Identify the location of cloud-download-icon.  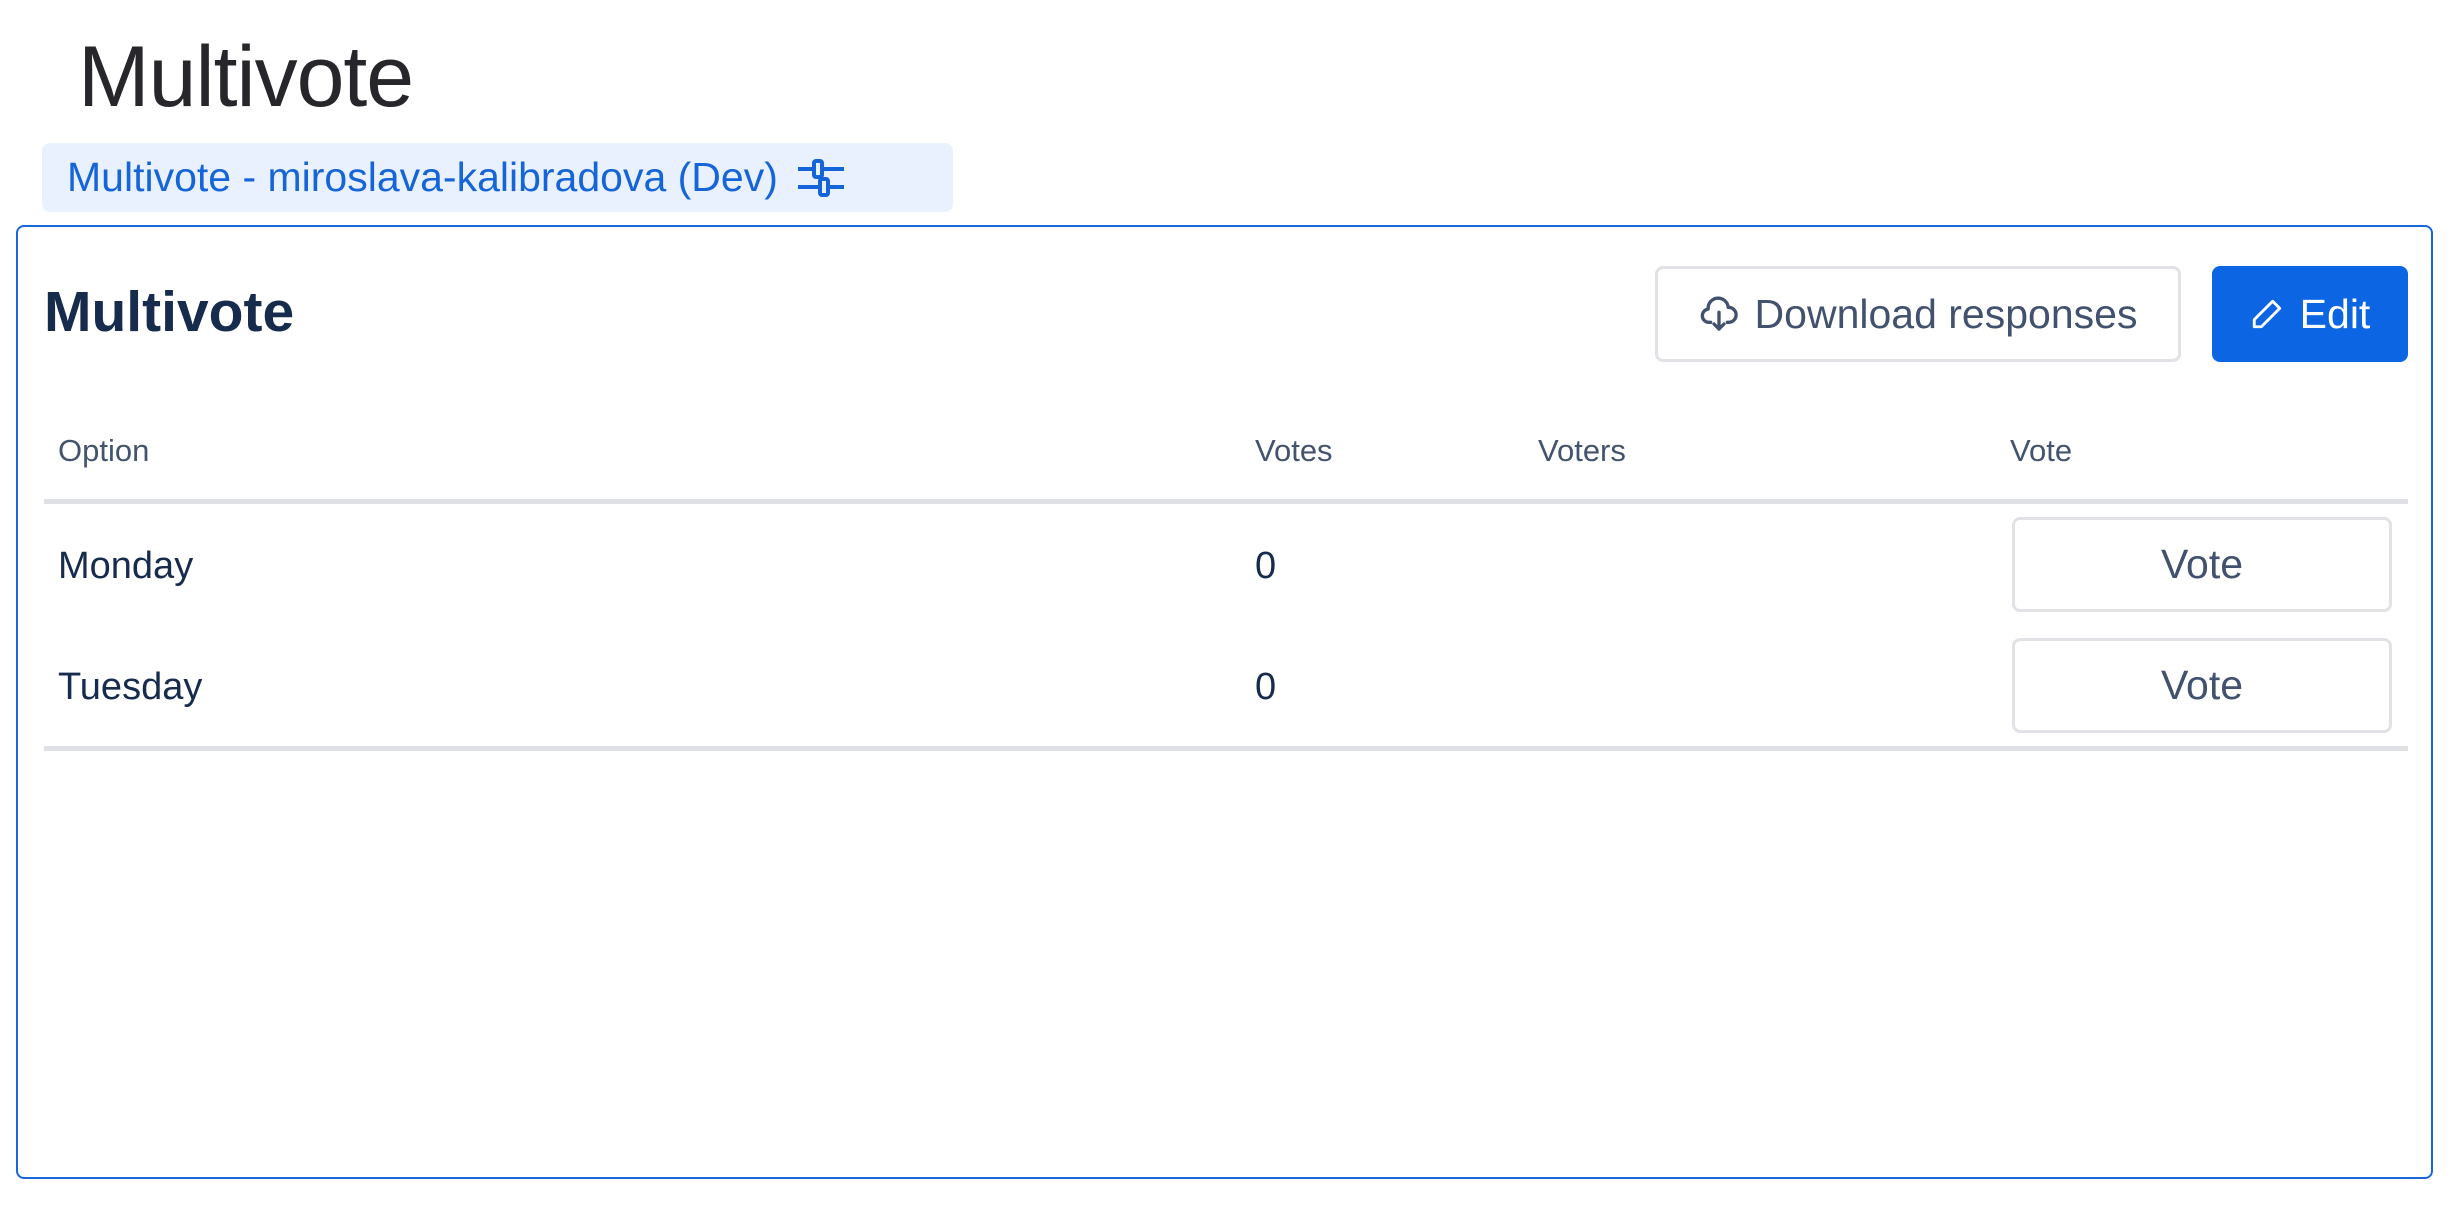
(1719, 313).